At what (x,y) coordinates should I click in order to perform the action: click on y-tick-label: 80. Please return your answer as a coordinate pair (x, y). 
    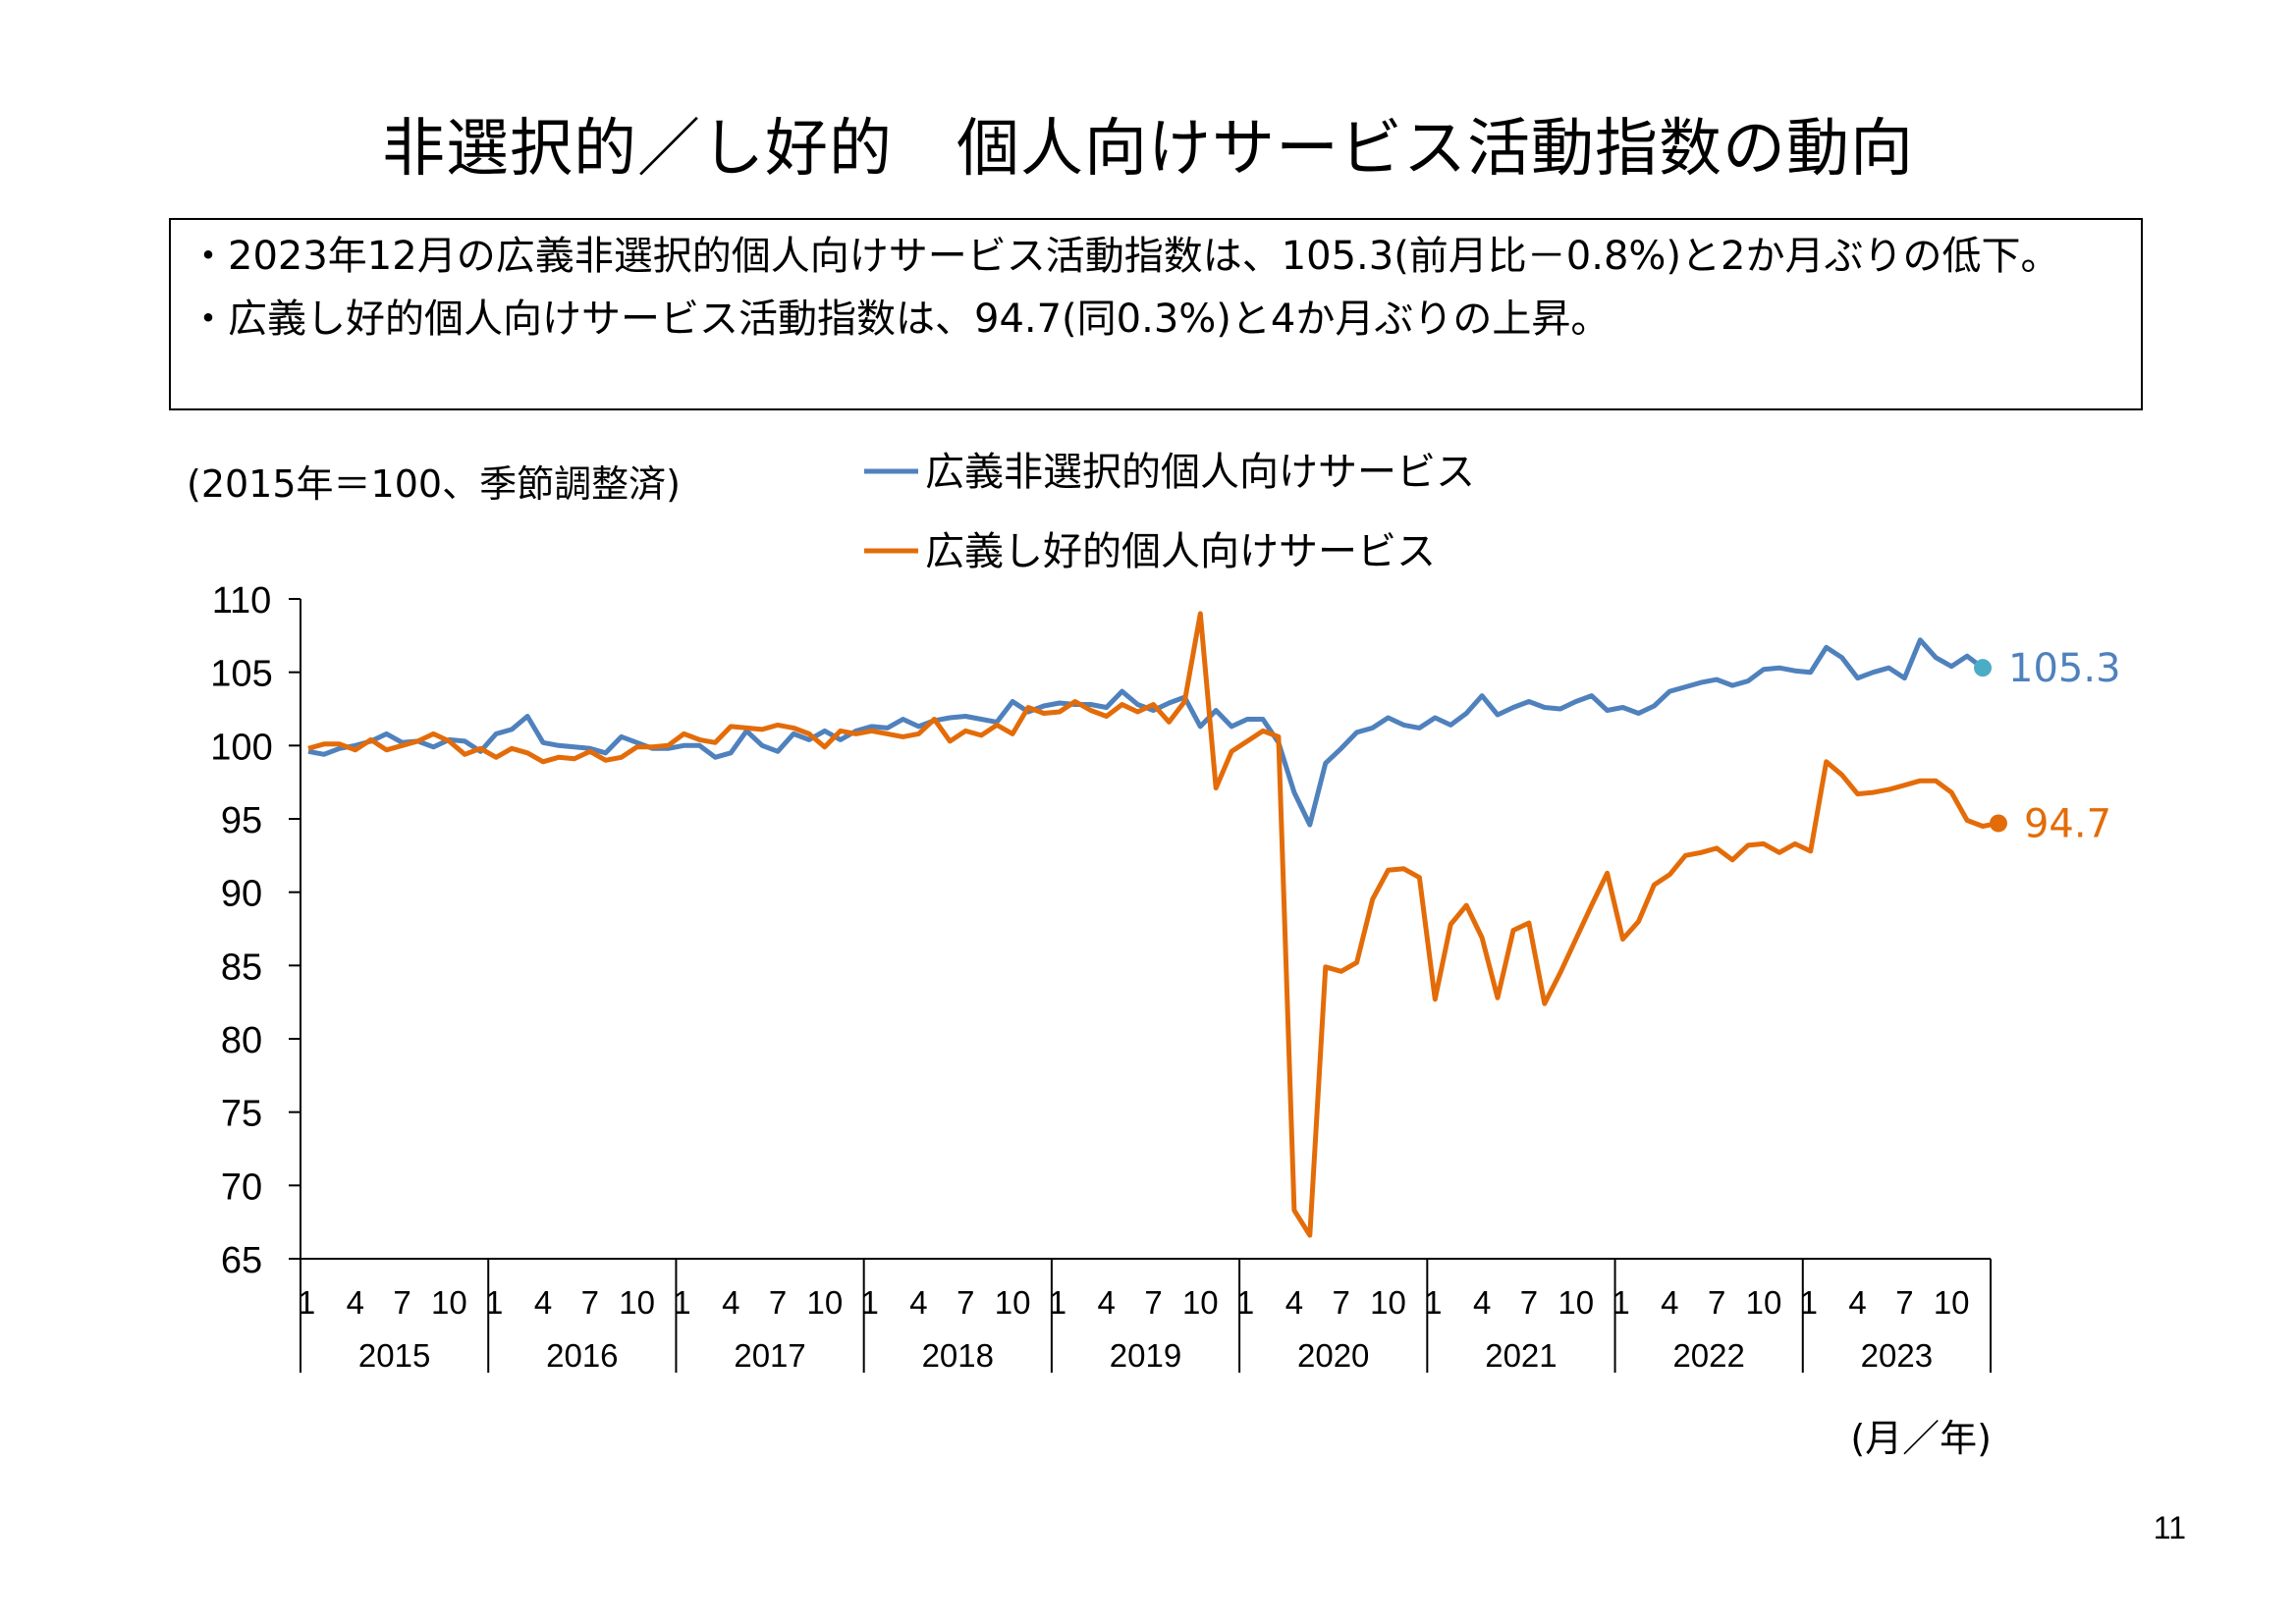
    Looking at the image, I should click on (241, 1040).